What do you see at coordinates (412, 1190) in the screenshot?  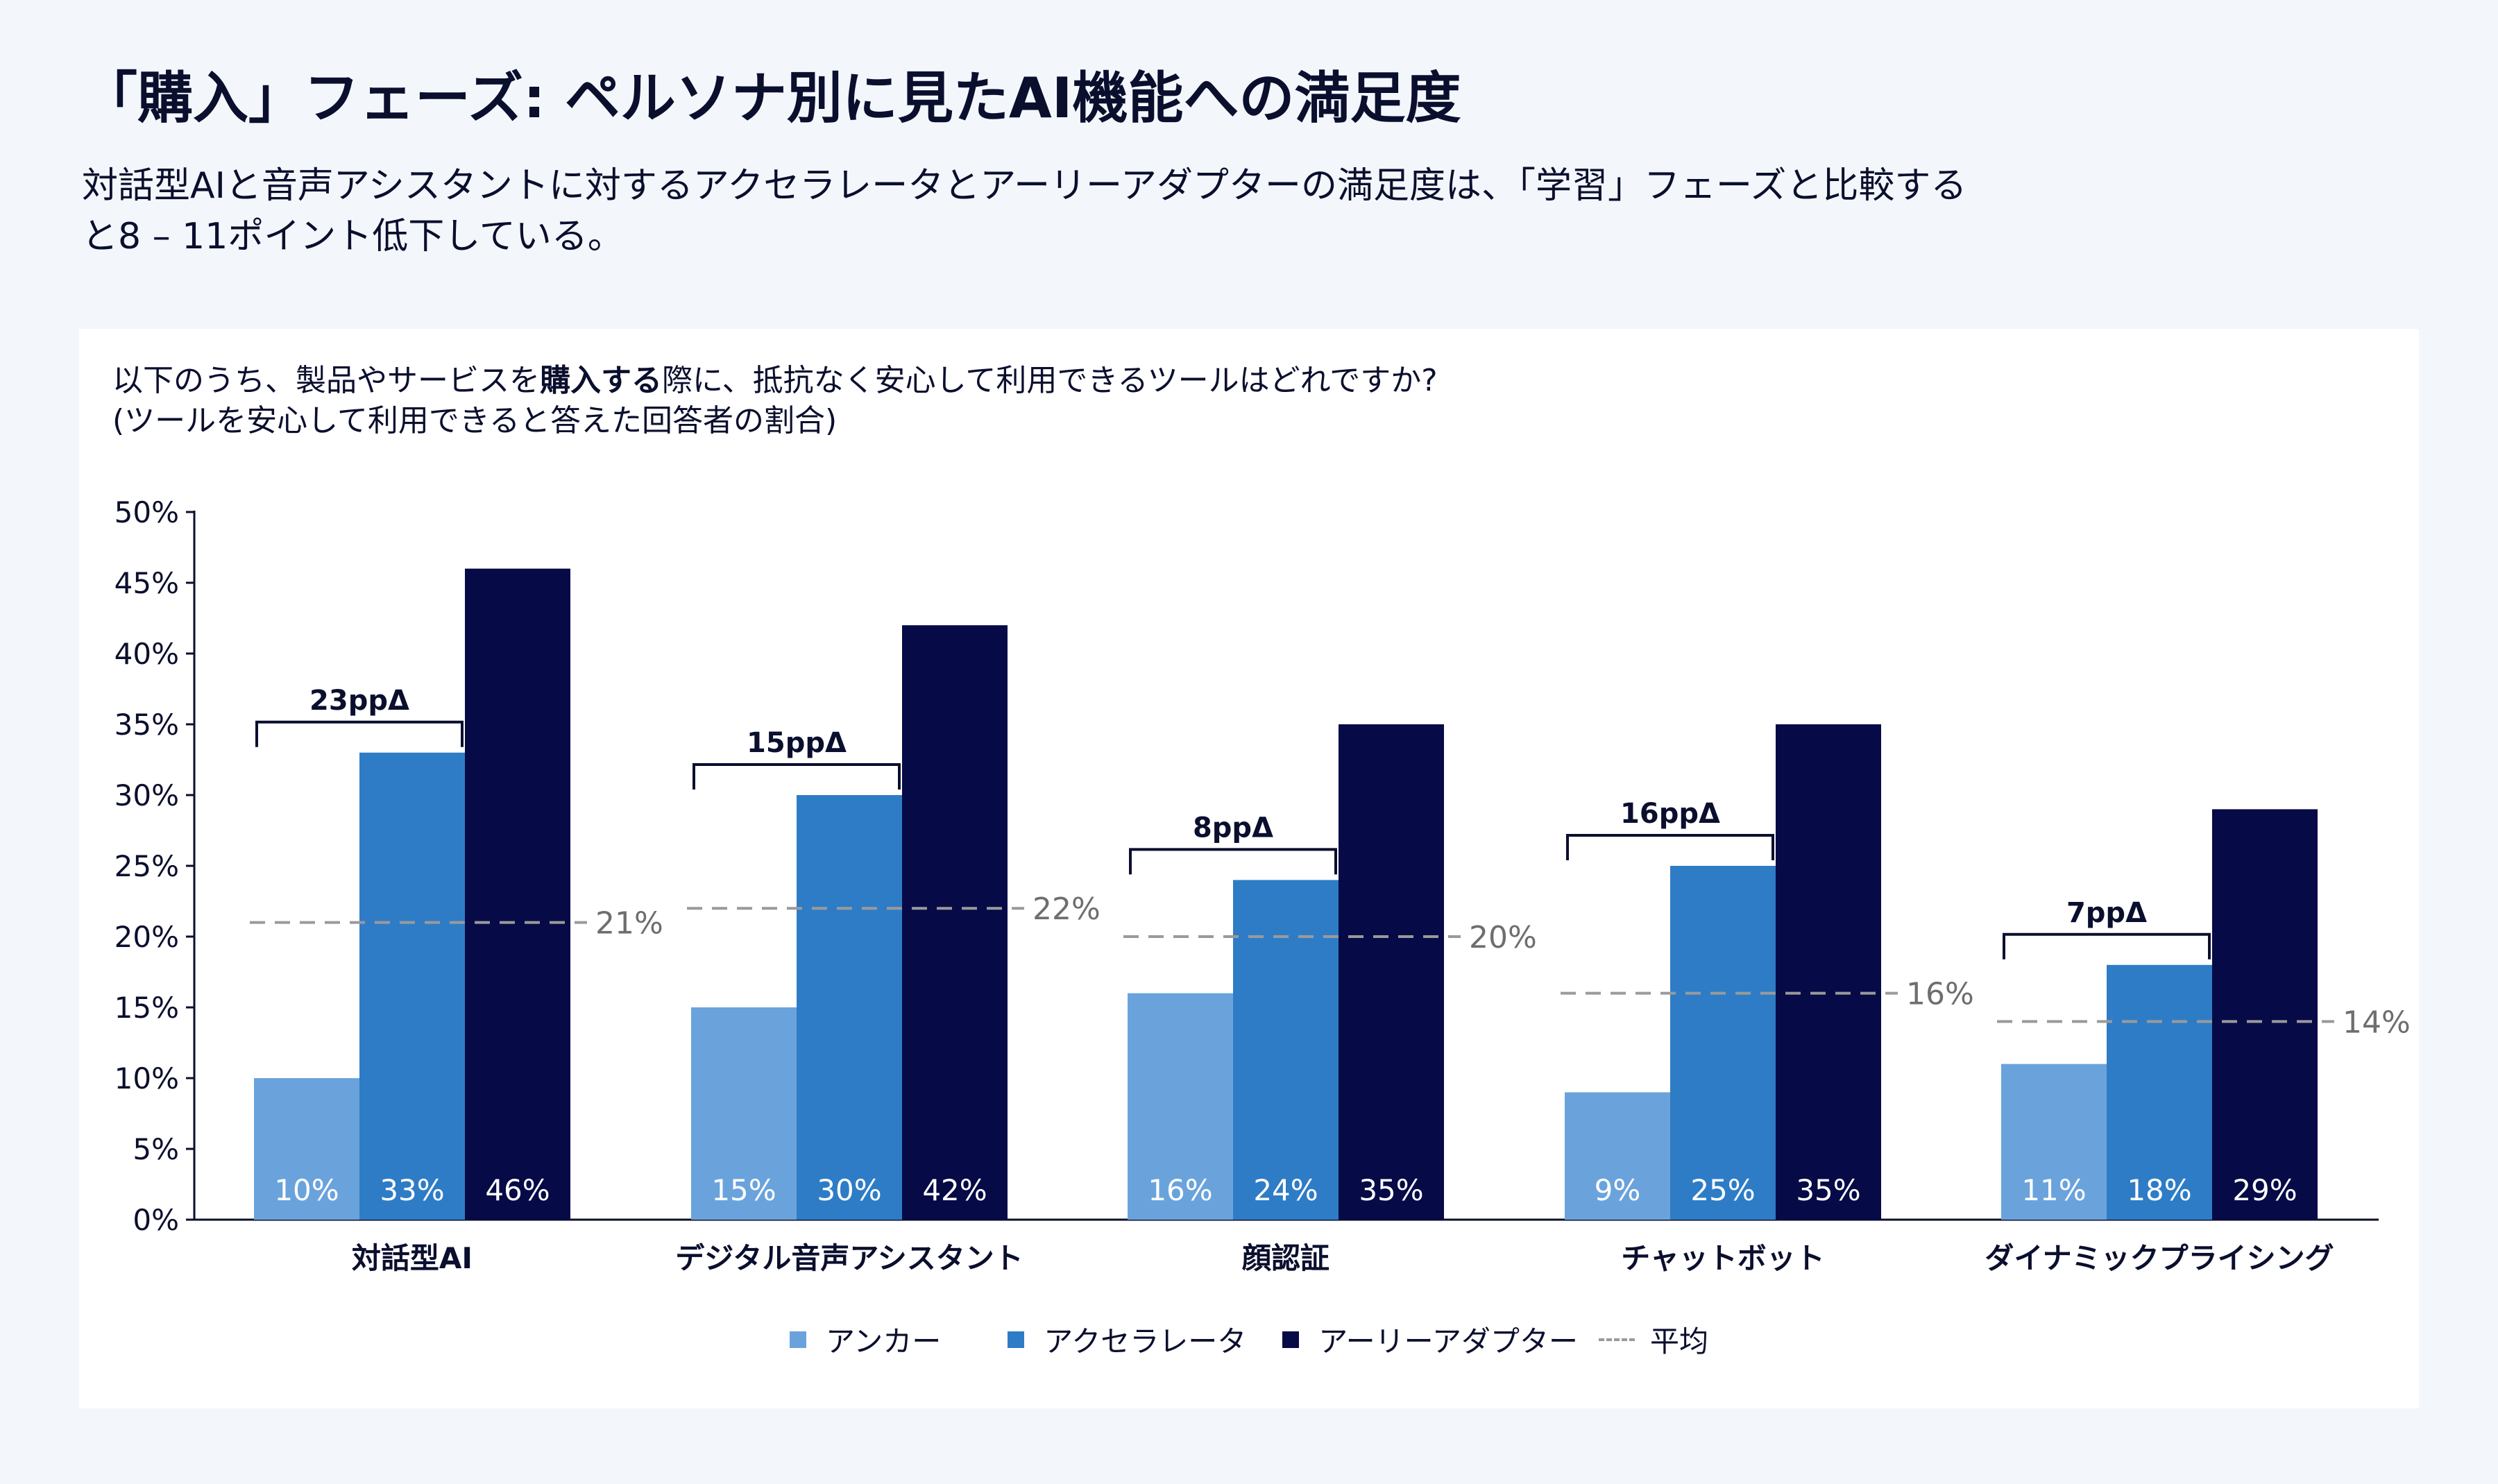 I see `bar-value-label: 33%` at bounding box center [412, 1190].